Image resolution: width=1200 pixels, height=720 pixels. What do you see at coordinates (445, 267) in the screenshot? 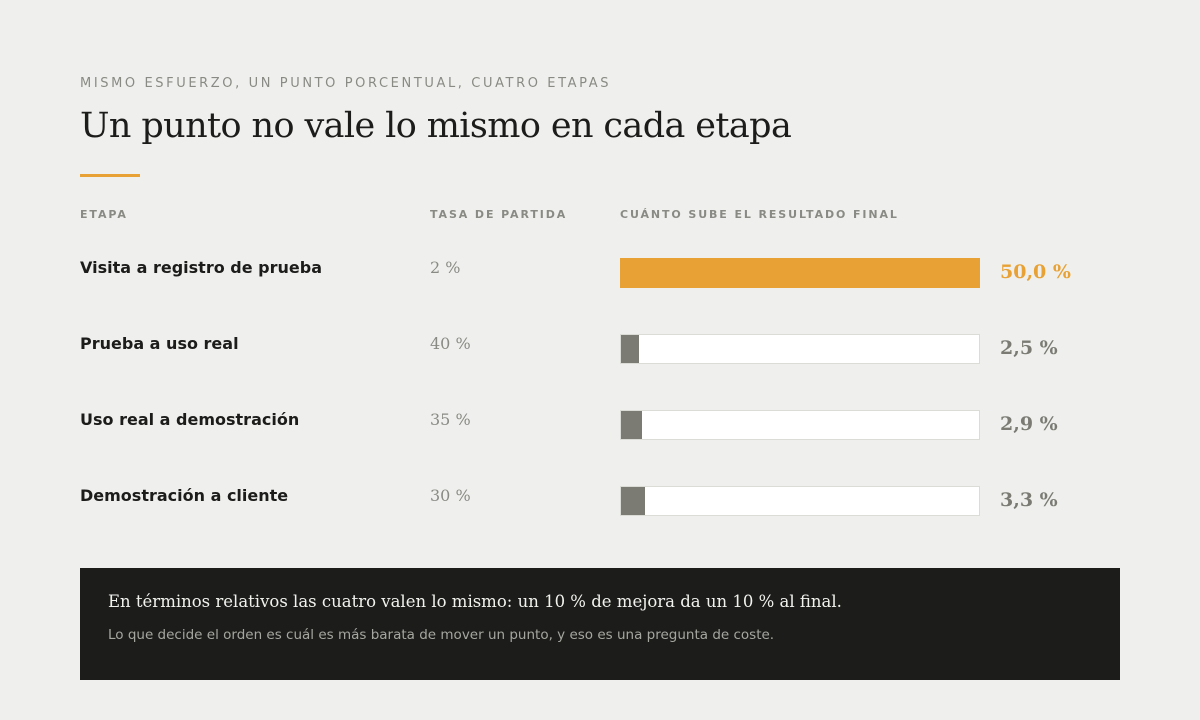
I see `starting-rate: 2 %` at bounding box center [445, 267].